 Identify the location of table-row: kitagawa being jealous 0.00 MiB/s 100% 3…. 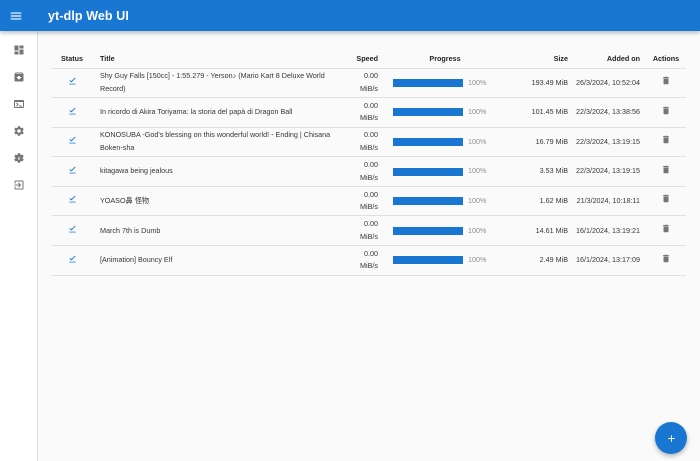
(369, 171).